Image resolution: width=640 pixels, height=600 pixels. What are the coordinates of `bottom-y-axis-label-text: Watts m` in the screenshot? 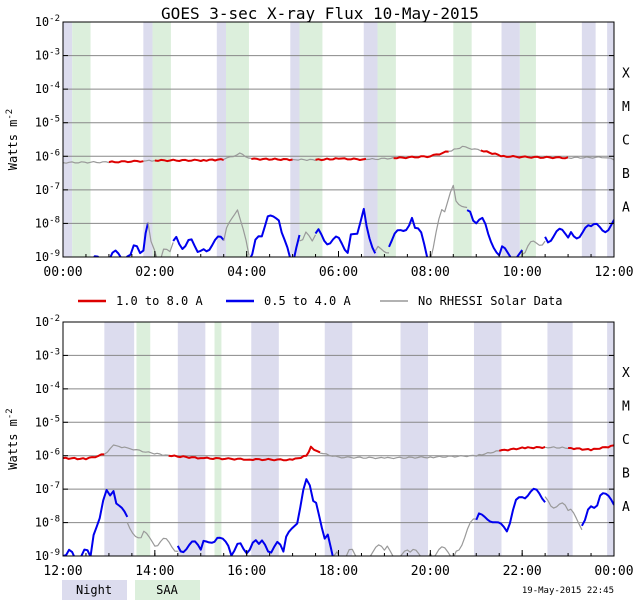 It's located at (13, 444).